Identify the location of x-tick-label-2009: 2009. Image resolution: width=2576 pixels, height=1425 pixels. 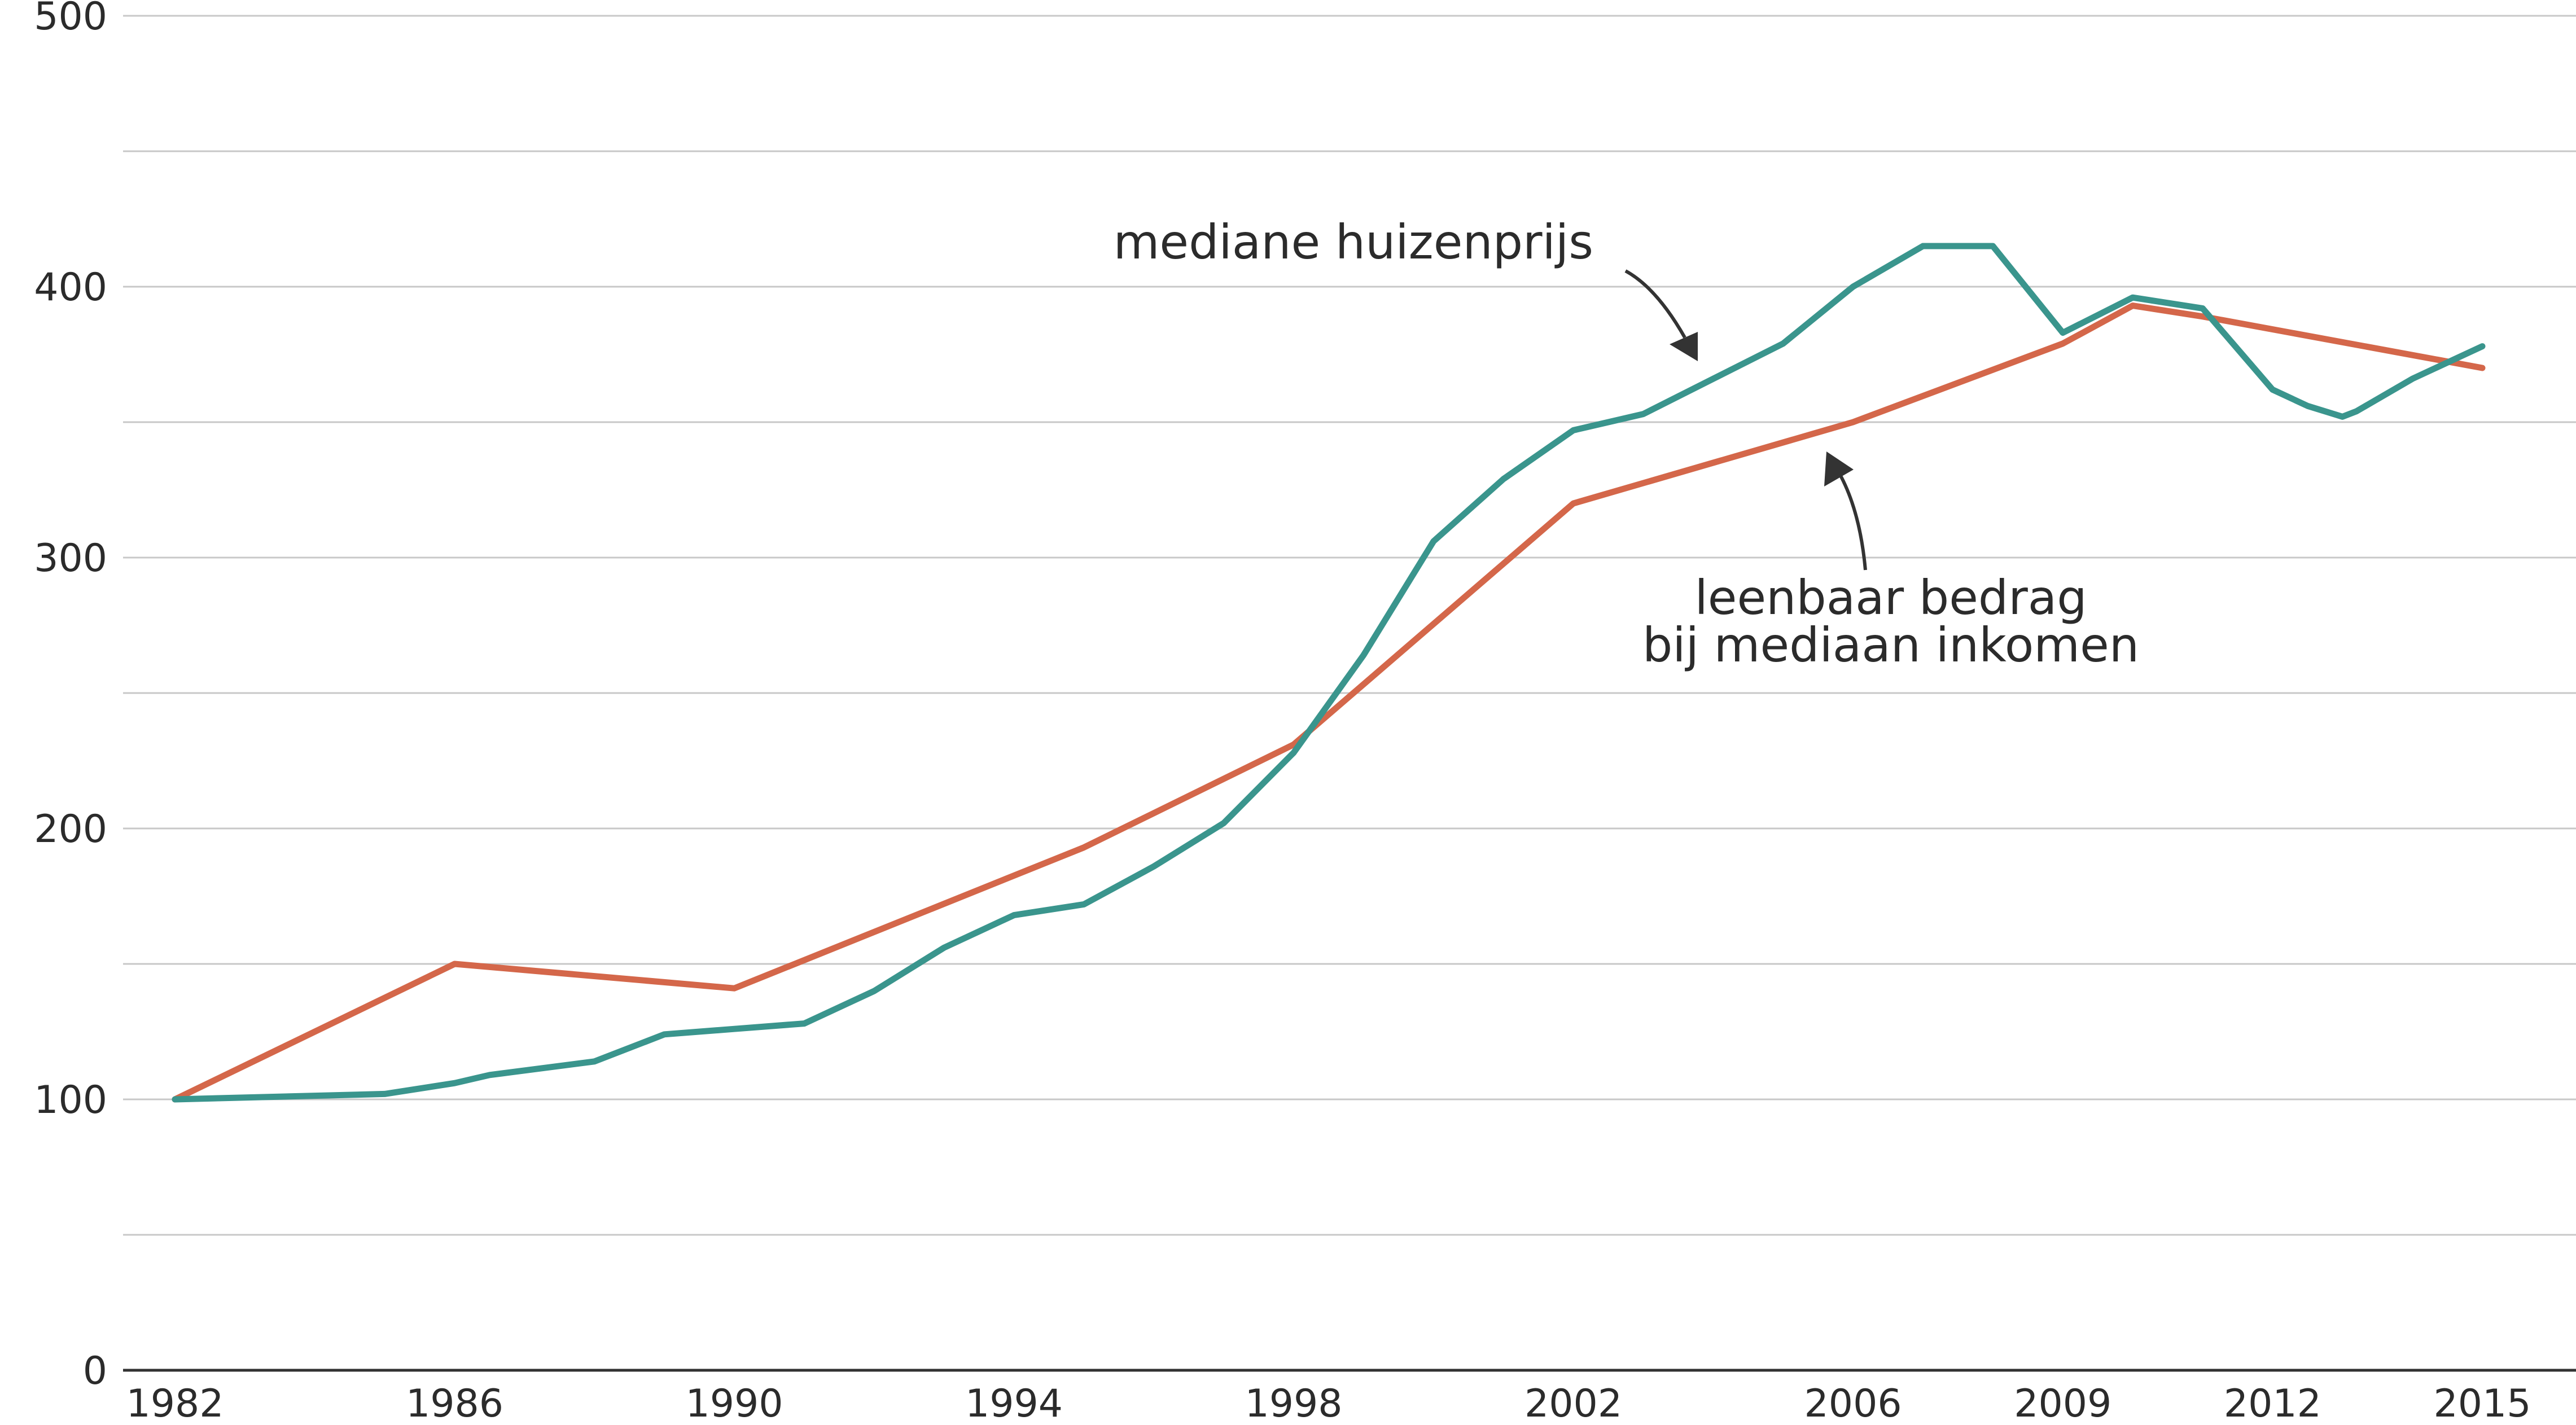
(2062, 1403).